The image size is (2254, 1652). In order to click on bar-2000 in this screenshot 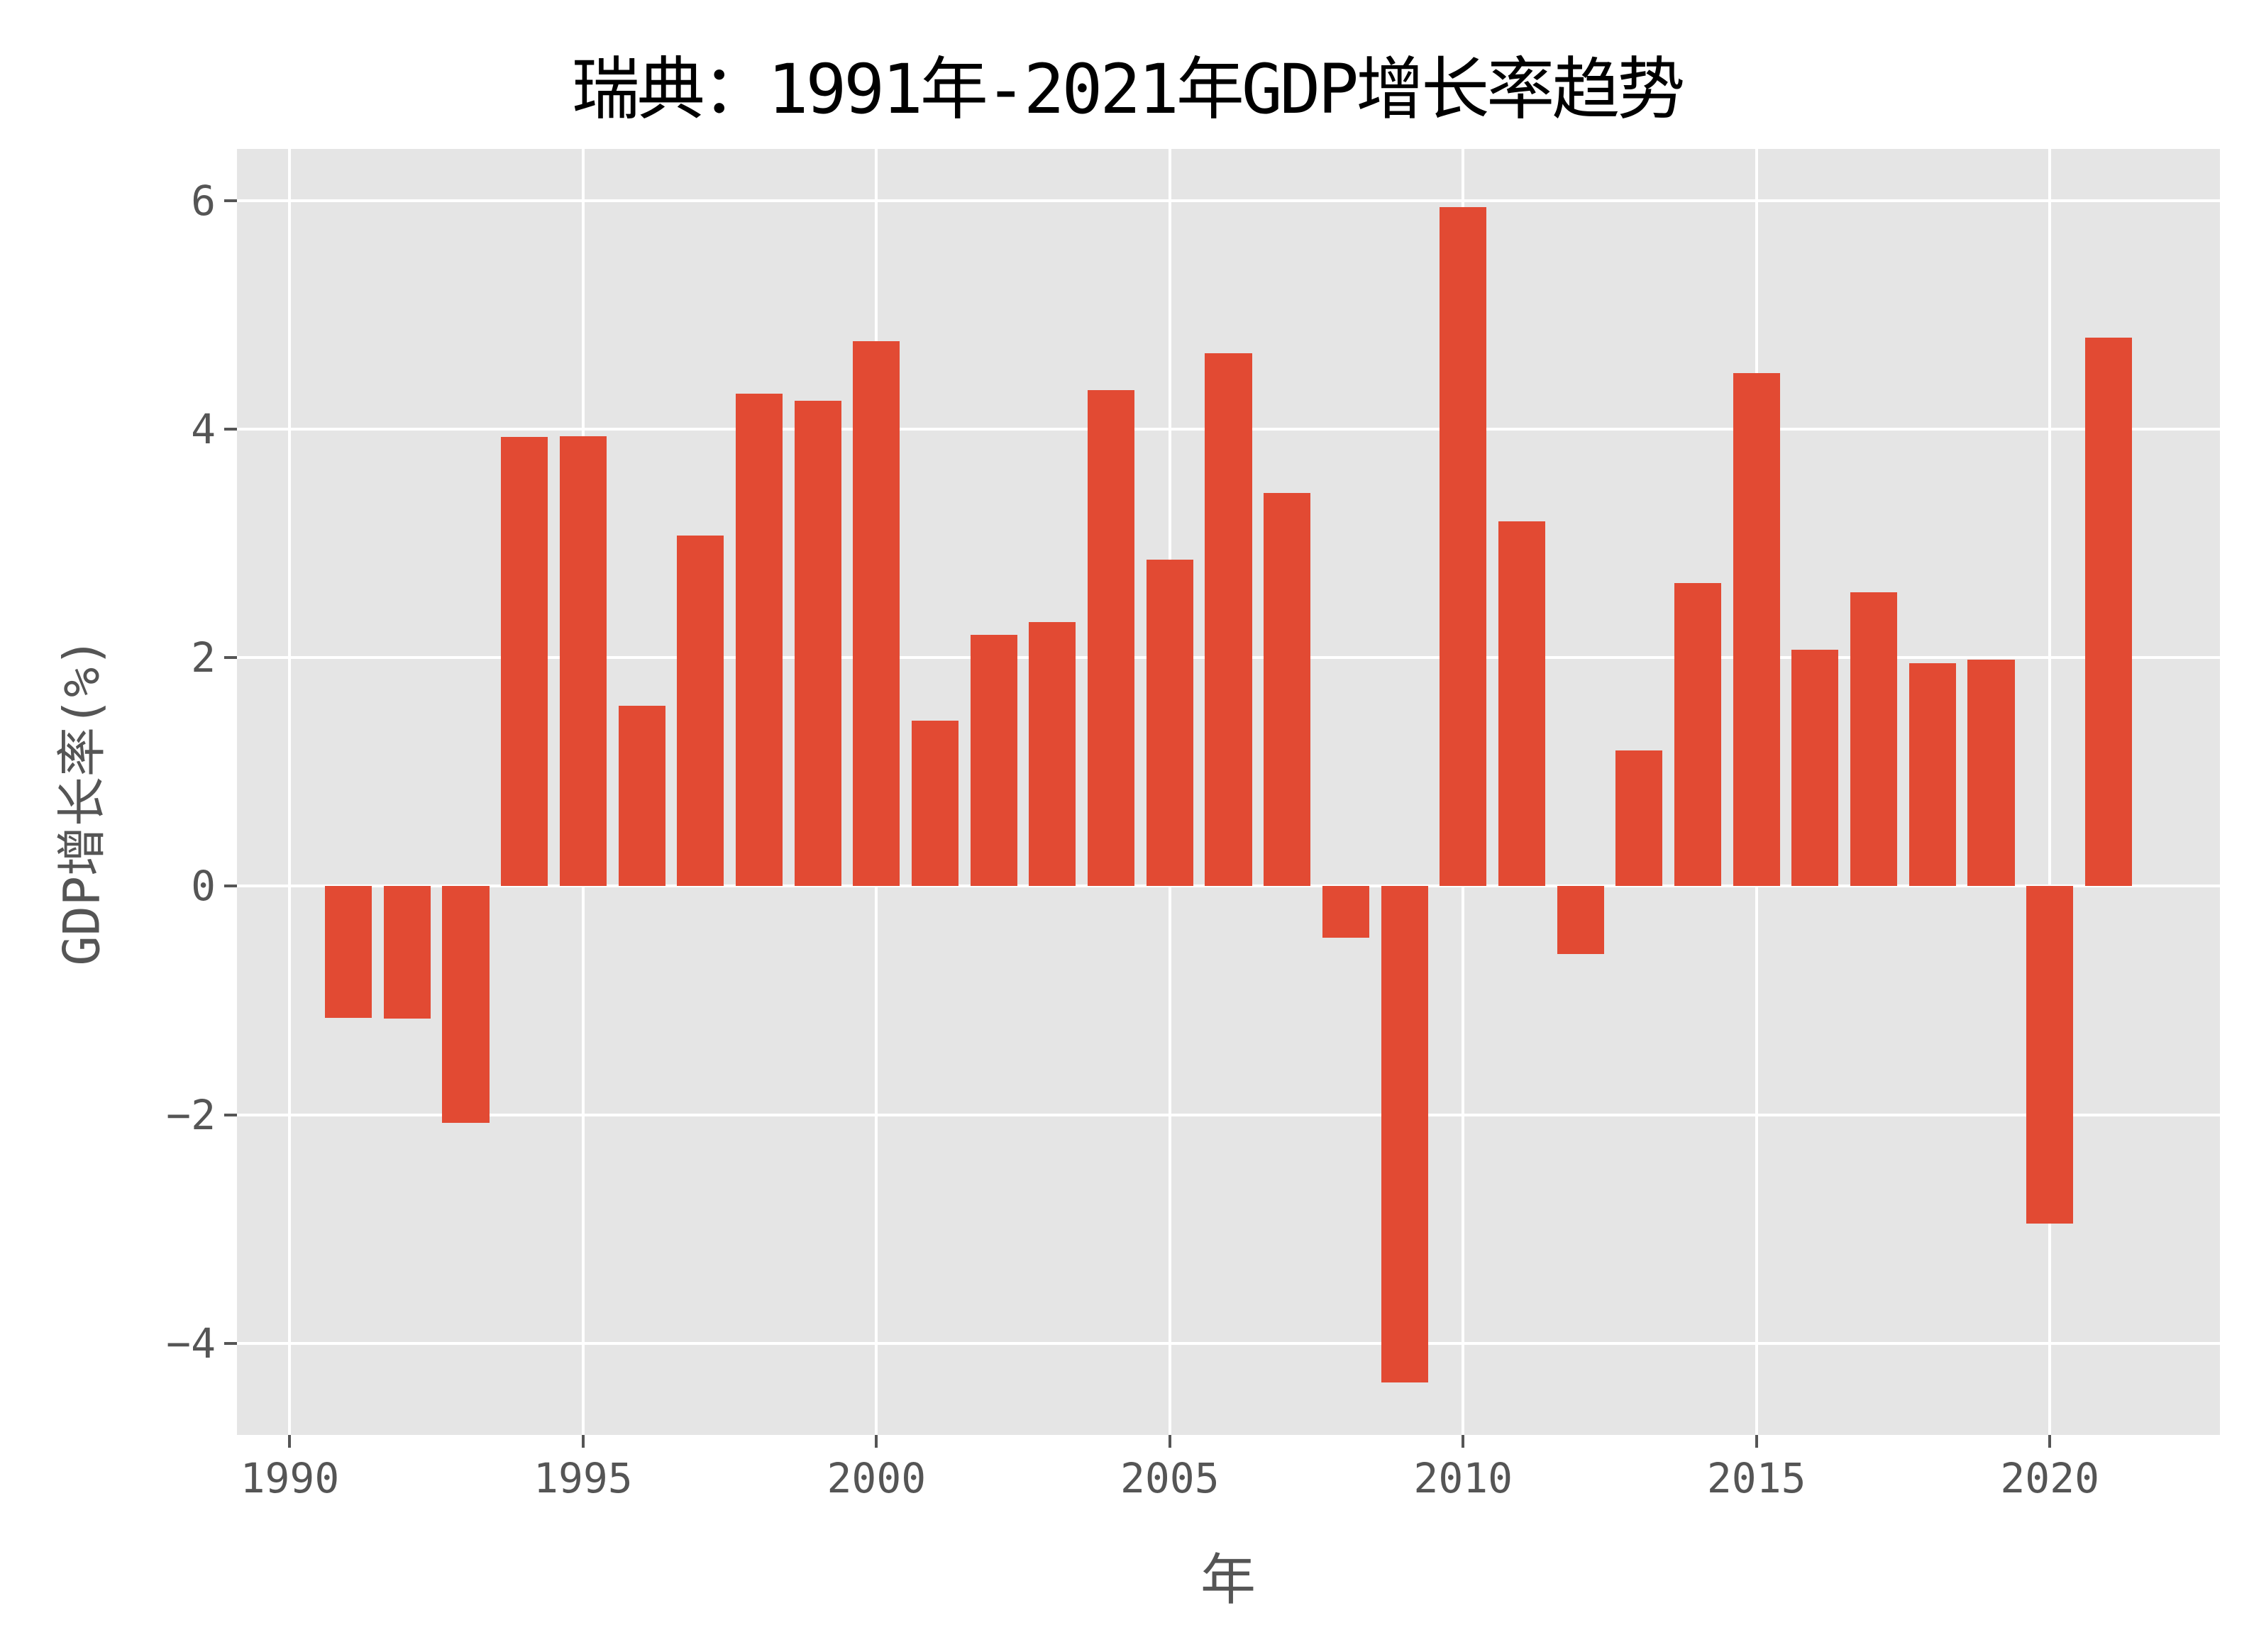, I will do `click(877, 613)`.